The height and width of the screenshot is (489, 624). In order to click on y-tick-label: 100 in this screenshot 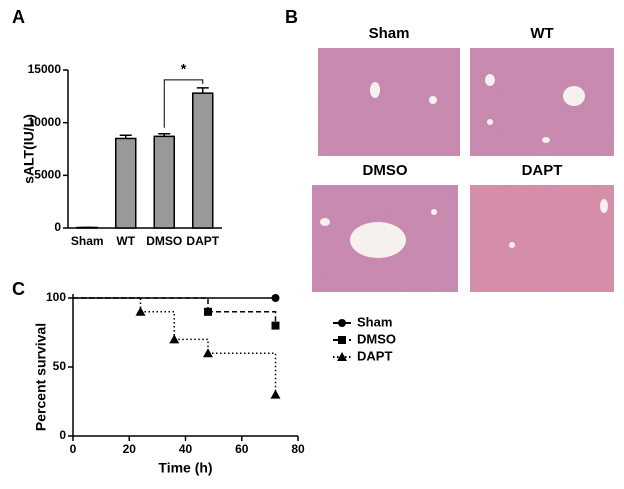, I will do `click(56, 297)`.